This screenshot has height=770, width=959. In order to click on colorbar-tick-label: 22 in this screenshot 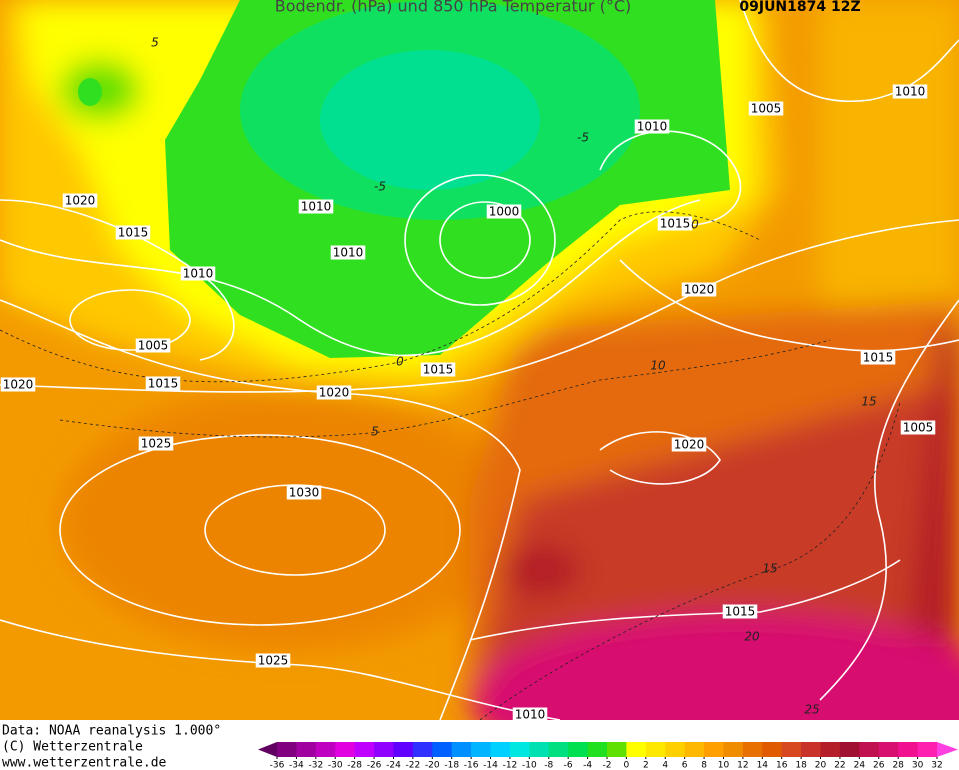, I will do `click(839, 765)`.